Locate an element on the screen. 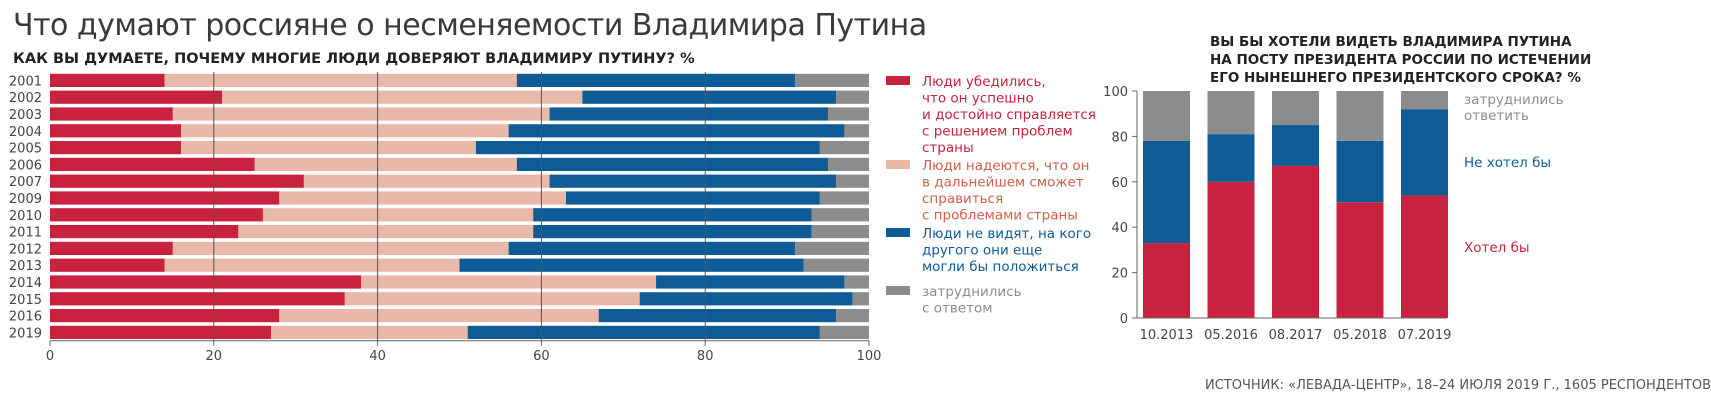 This screenshot has height=416, width=1711. legend-label-1-line-3: и достойно справляется is located at coordinates (1009, 115).